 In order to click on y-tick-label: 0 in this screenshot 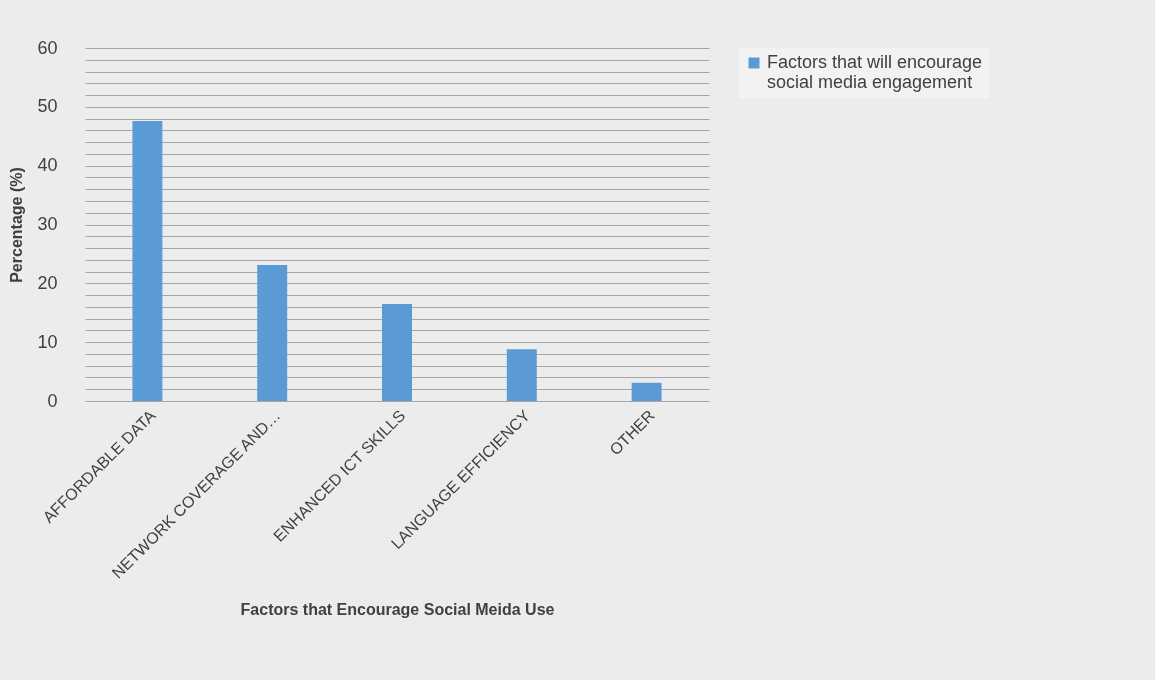, I will do `click(52, 400)`.